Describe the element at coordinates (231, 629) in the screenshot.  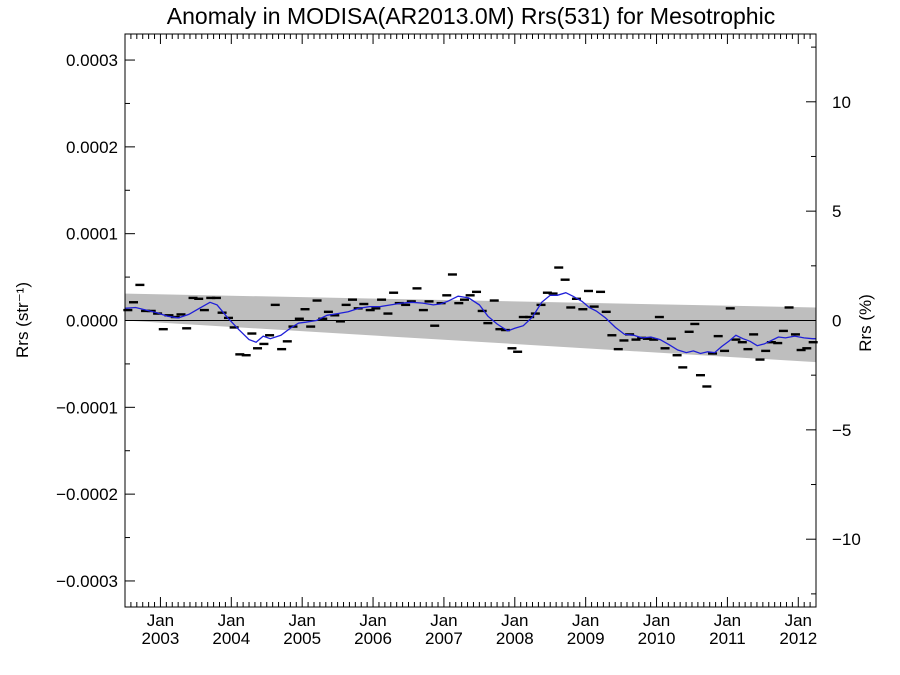
I see `x-tick-label: Jan 2004` at that location.